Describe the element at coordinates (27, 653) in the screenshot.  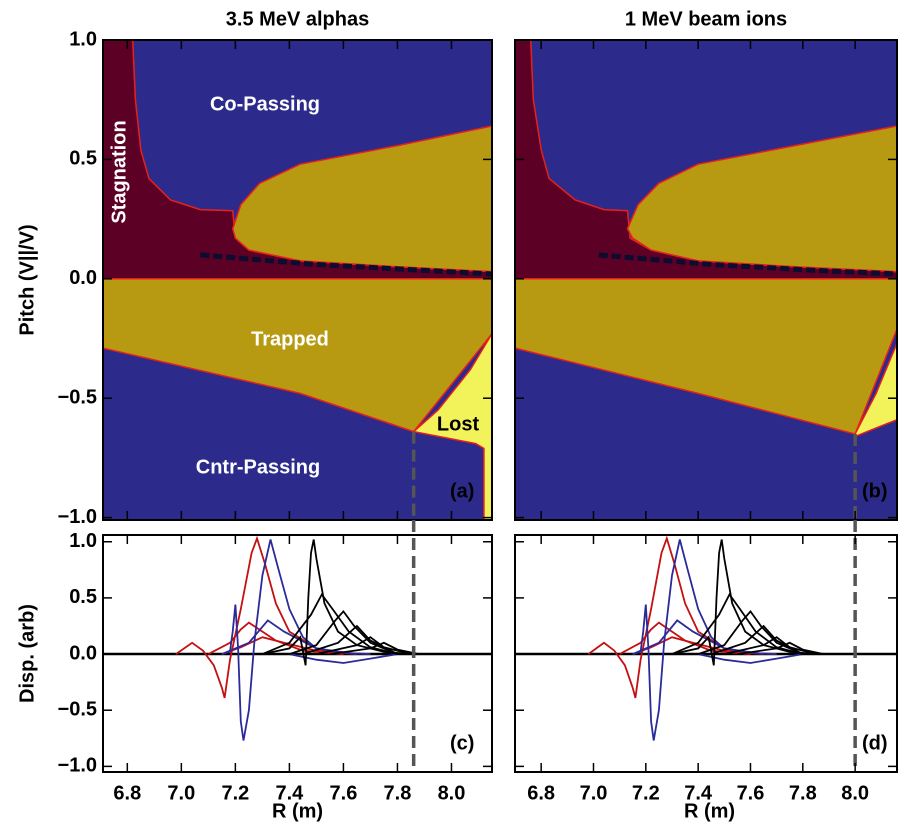
I see `y-axis-label: Disp. (arb)` at that location.